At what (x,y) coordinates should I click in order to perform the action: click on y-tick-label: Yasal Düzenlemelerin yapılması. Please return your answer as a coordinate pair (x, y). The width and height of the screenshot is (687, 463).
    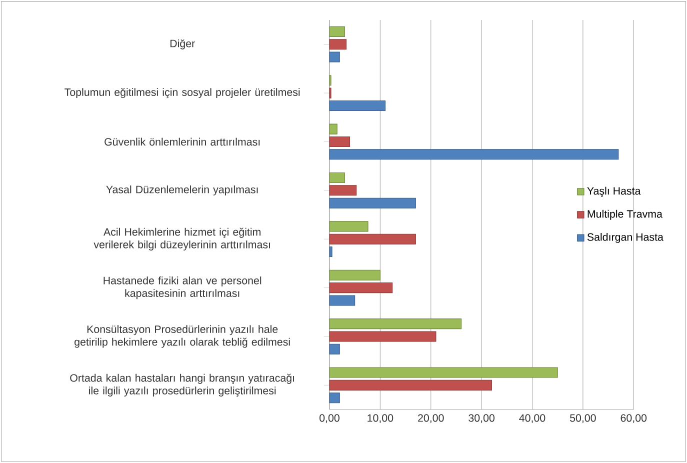
    Looking at the image, I should click on (182, 191).